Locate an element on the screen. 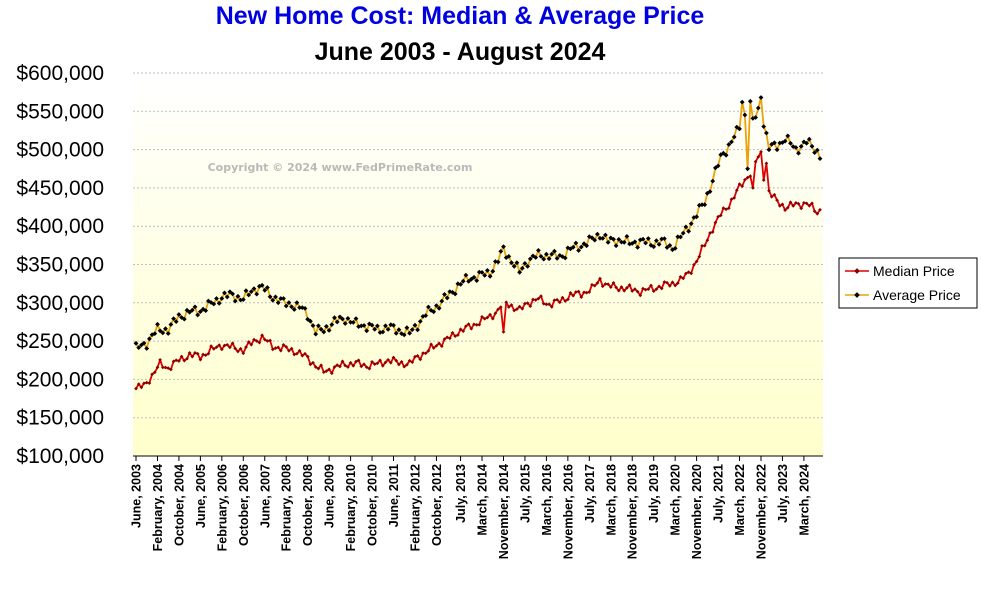 The image size is (981, 597). x-tick-label: June, 2003 is located at coordinates (137, 496).